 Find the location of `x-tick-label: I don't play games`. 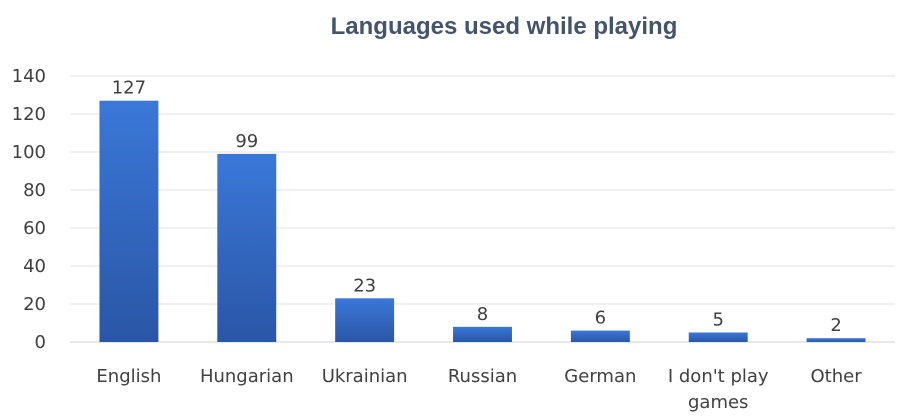

x-tick-label: I don't play games is located at coordinates (718, 389).